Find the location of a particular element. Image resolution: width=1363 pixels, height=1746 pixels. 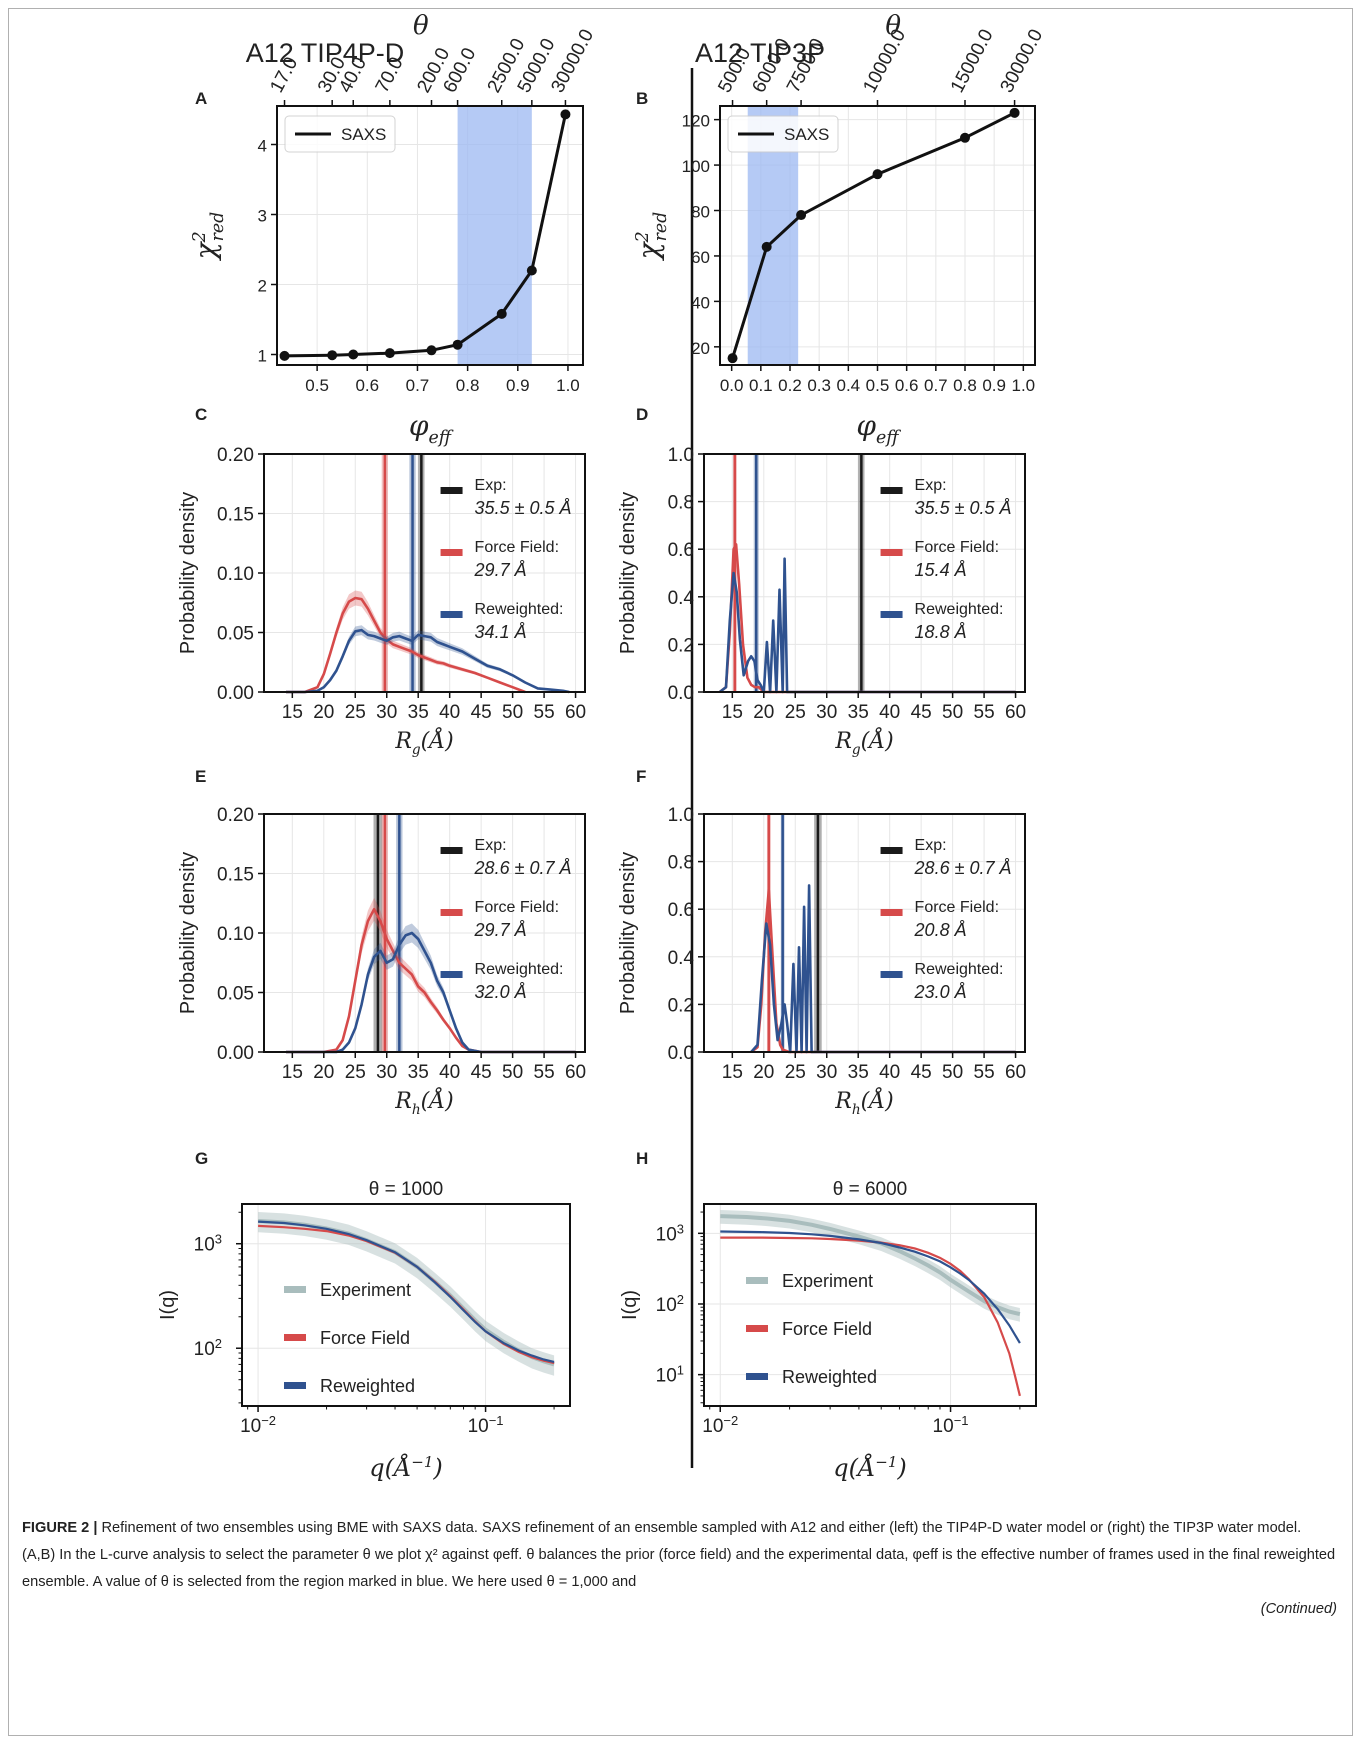

x-tick-label: 10−2 is located at coordinates (720, 1425).